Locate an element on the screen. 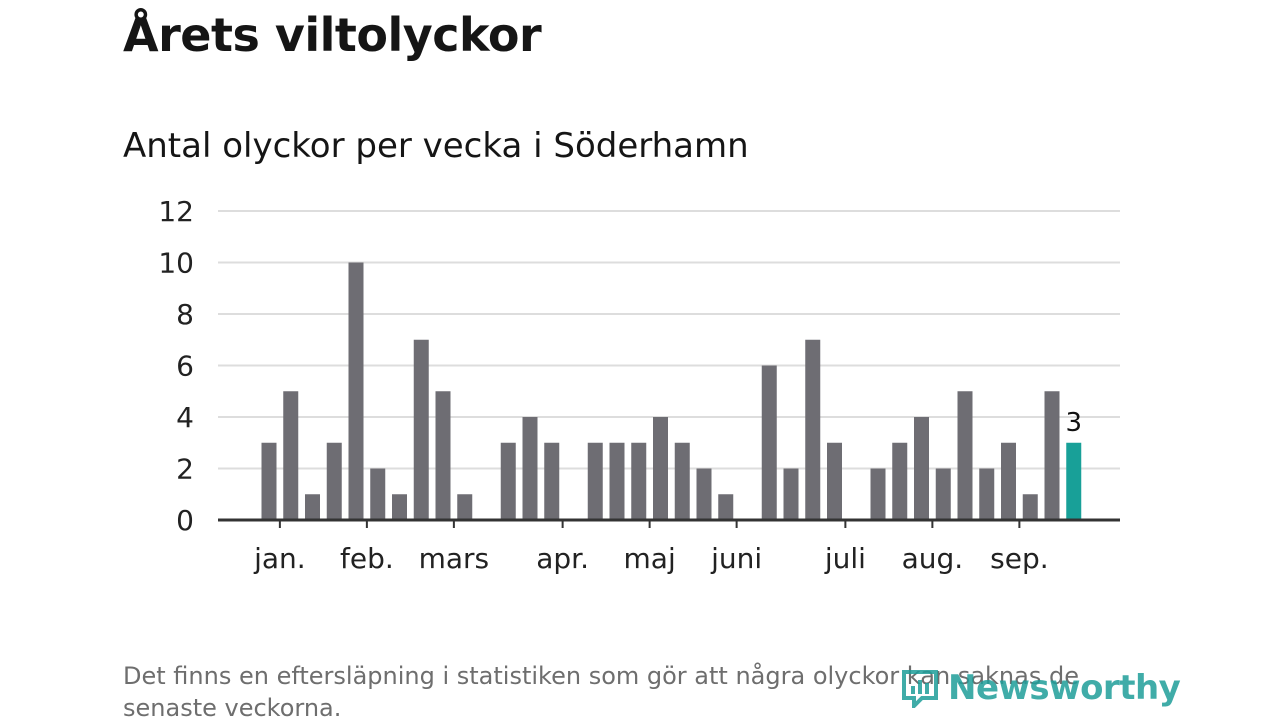 The image size is (1280, 720). x-tick-label: jan. is located at coordinates (279, 558).